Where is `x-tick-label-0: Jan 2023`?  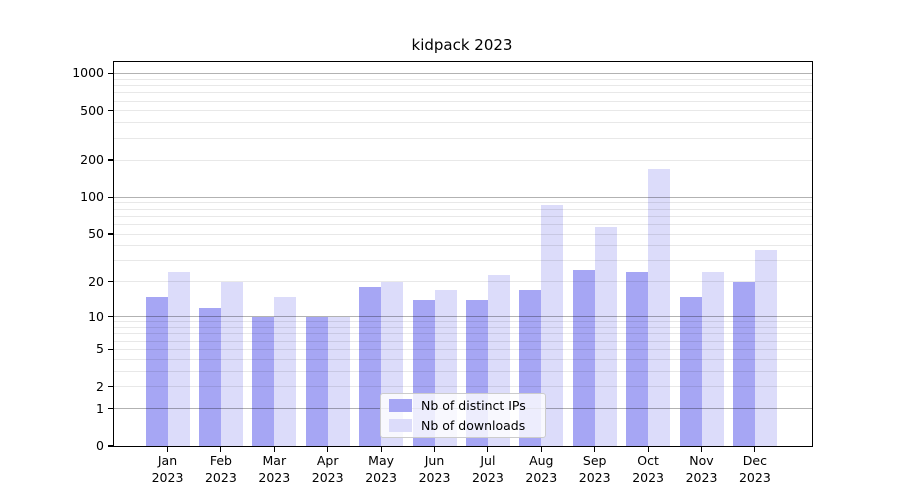
x-tick-label-0: Jan 2023 is located at coordinates (167, 469).